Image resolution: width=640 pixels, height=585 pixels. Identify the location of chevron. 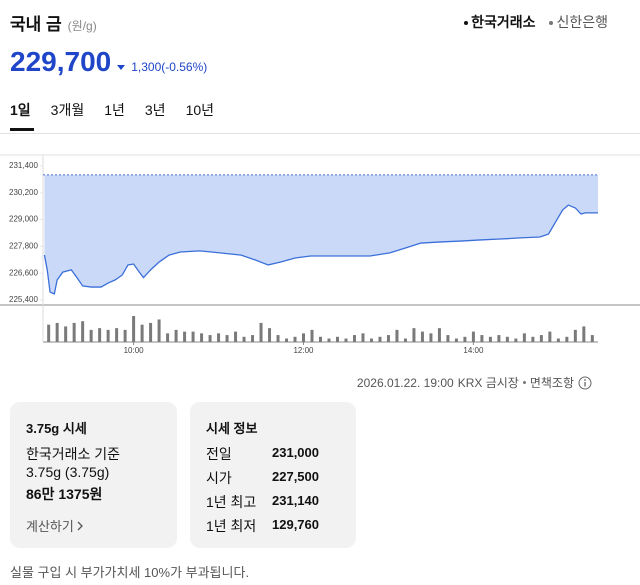
(81, 526).